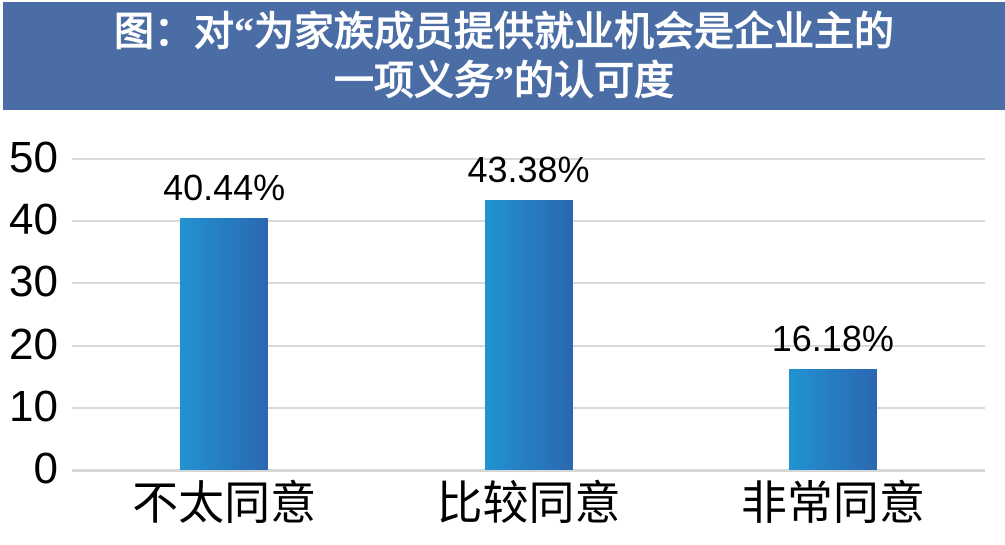  Describe the element at coordinates (33, 344) in the screenshot. I see `y-tick-label-20: 20` at that location.